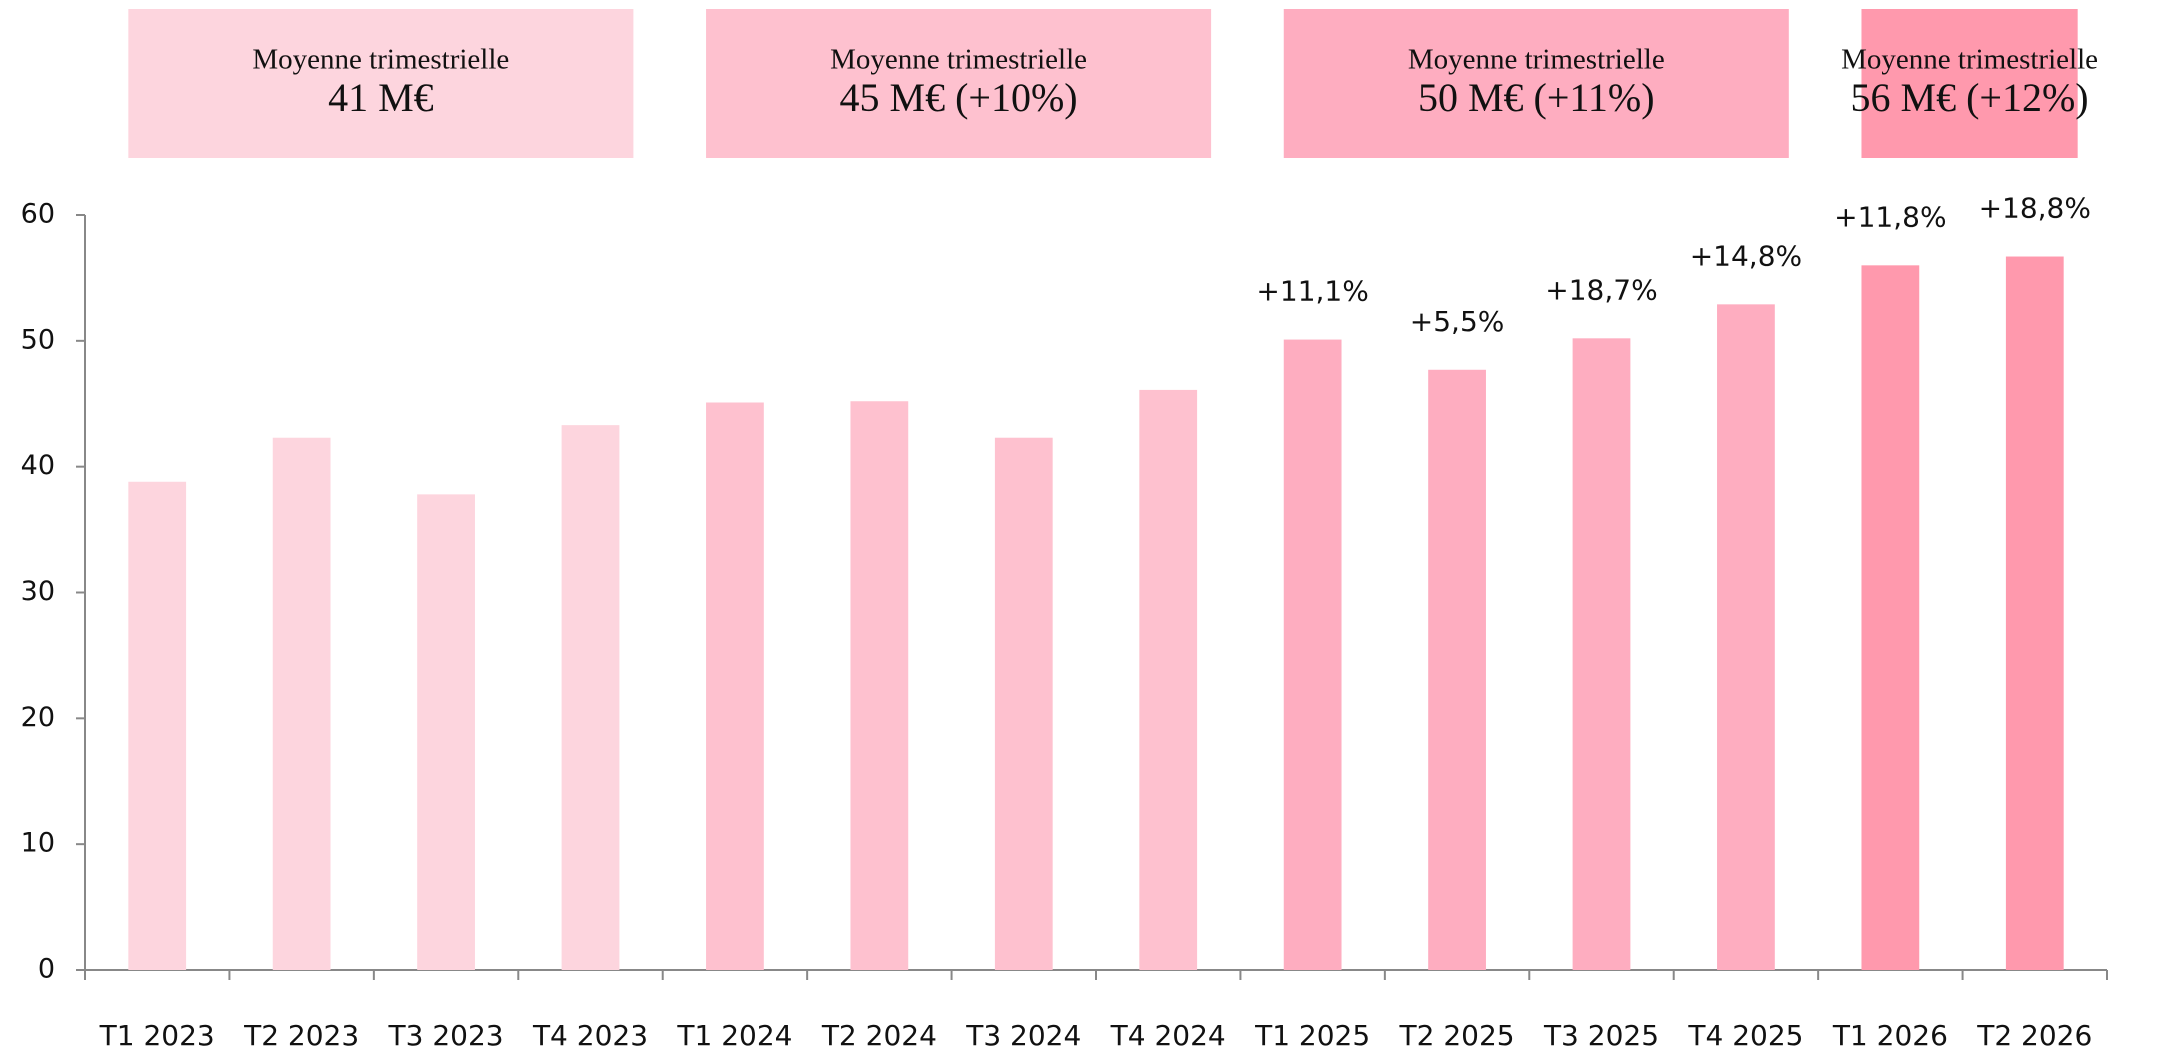 The image size is (2162, 1050). Describe the element at coordinates (38, 214) in the screenshot. I see `y-tick-label: 60` at that location.